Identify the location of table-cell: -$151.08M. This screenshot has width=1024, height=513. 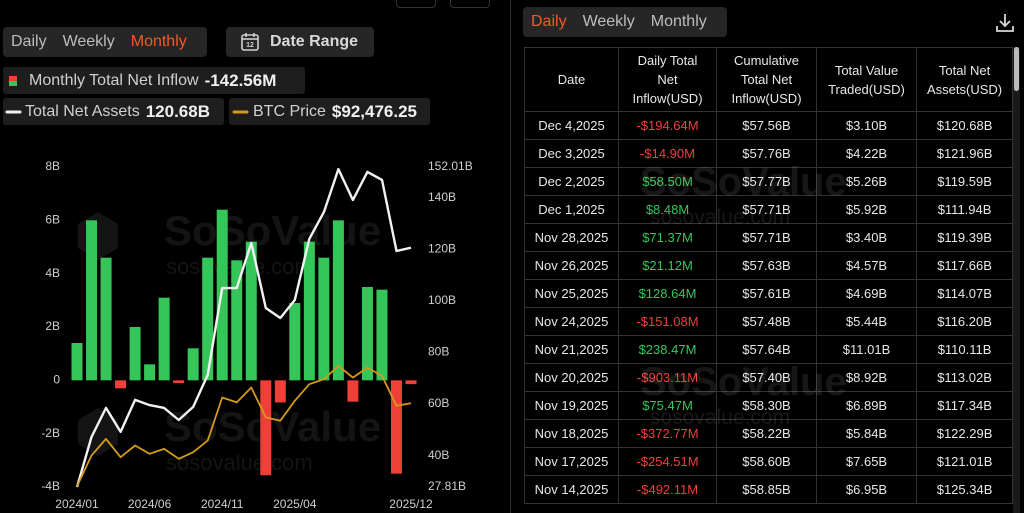
(667, 321).